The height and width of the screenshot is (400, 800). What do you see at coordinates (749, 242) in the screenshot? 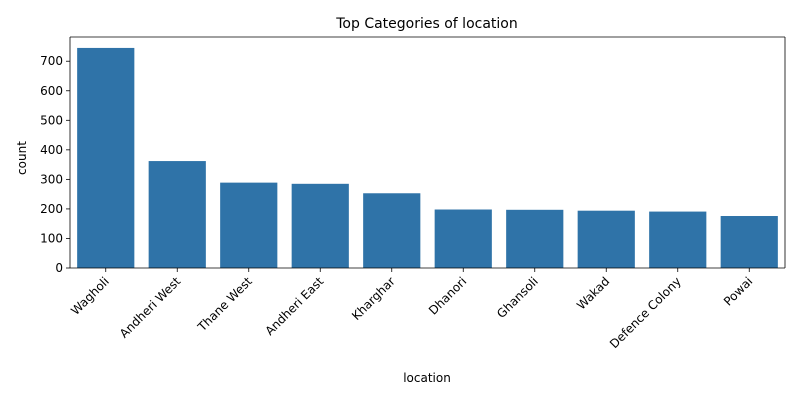
I see `bar-powai` at bounding box center [749, 242].